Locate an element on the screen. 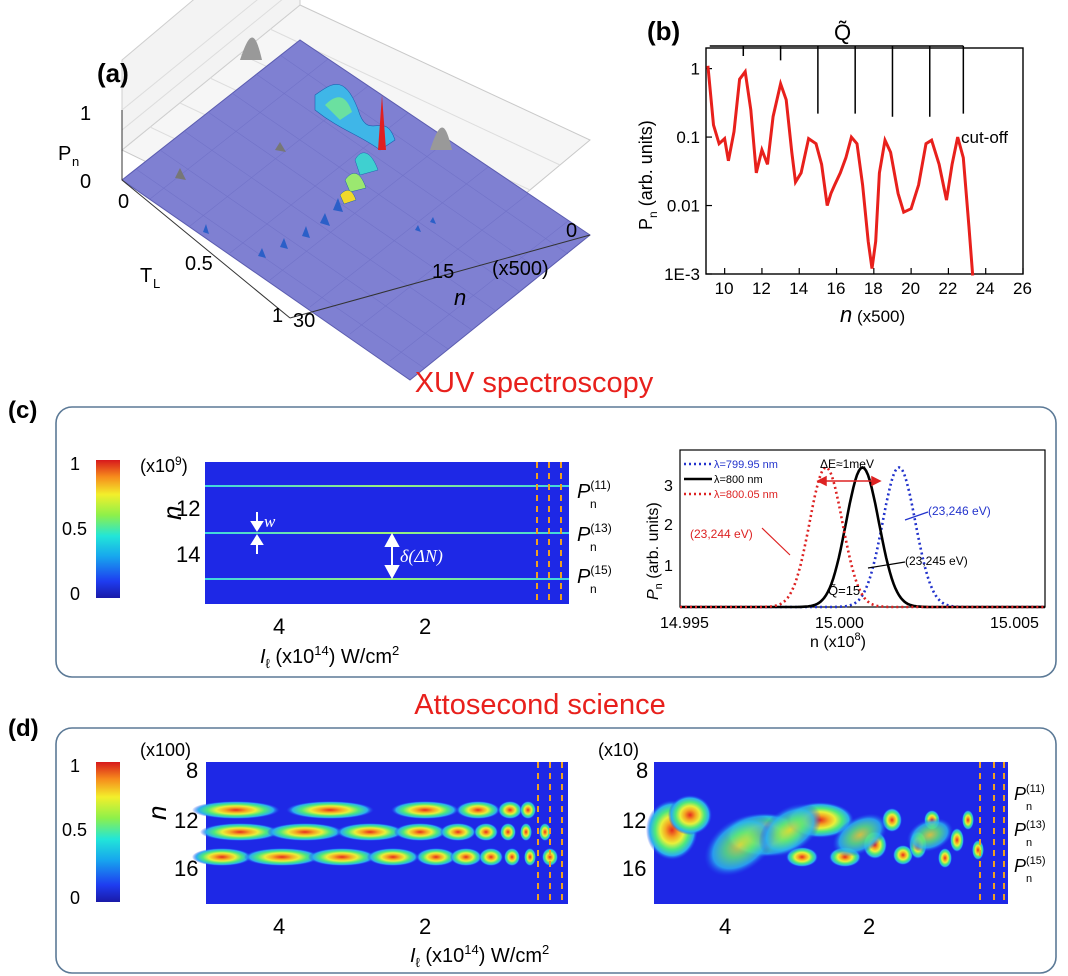 The width and height of the screenshot is (1068, 976). section-d-cb-tick-05: 0.5 is located at coordinates (74, 830).